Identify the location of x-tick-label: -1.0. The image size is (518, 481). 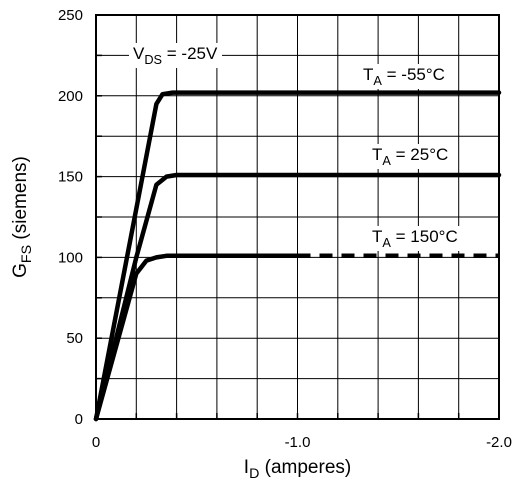
(298, 442).